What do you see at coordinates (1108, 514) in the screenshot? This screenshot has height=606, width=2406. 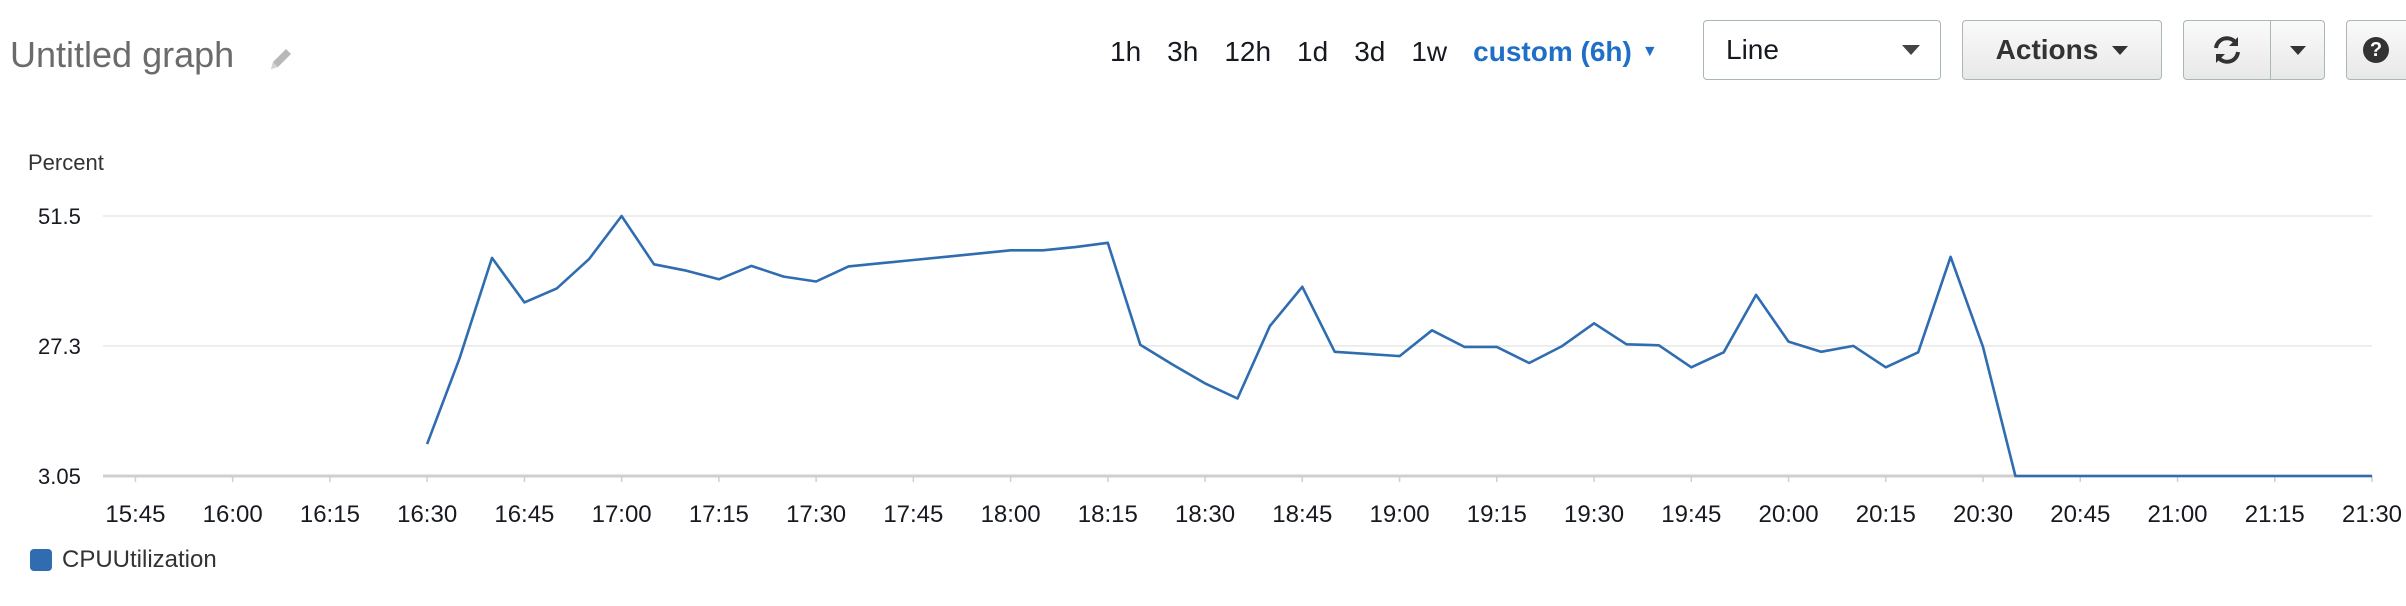 I see `x-tick-label: 18:15` at bounding box center [1108, 514].